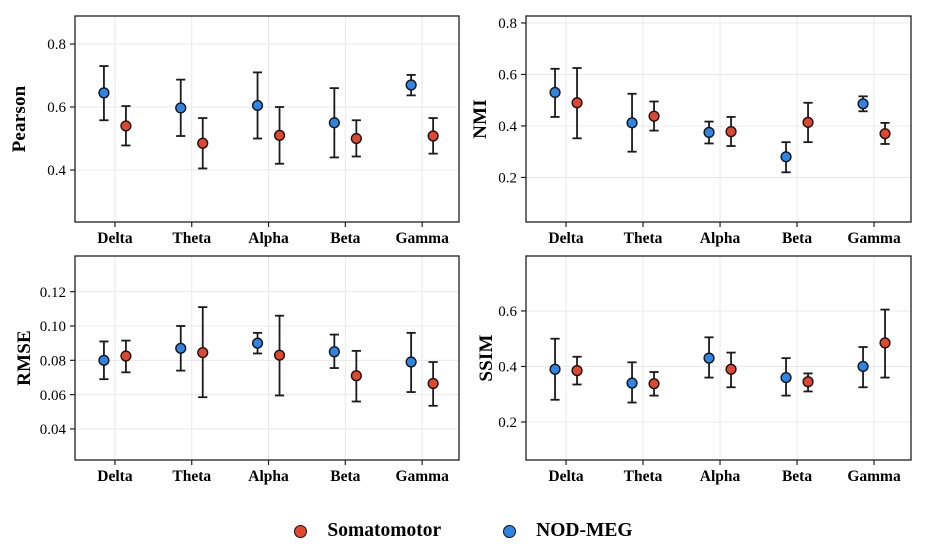 This screenshot has height=556, width=927. What do you see at coordinates (53, 293) in the screenshot?
I see `y-tick-label: 0.12` at bounding box center [53, 293].